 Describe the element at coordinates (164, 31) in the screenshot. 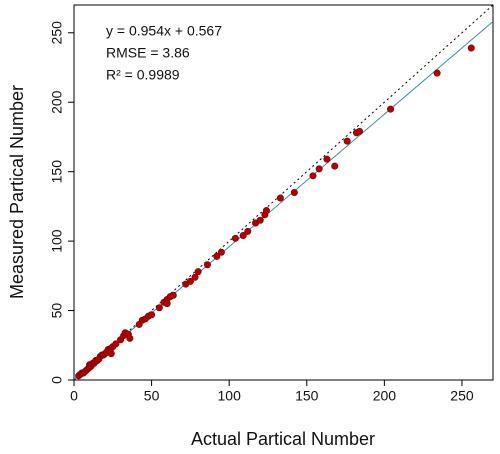

I see `annotation: y = 0.954x + 0.567` at that location.